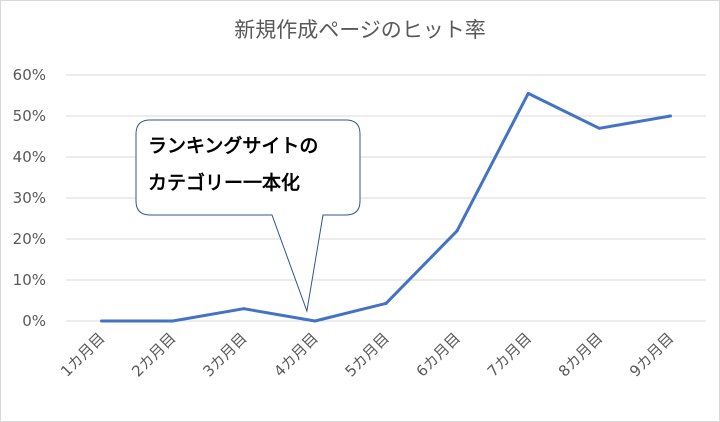 Image resolution: width=720 pixels, height=422 pixels. Describe the element at coordinates (438, 354) in the screenshot. I see `x-tick-label: 6カ月目` at that location.